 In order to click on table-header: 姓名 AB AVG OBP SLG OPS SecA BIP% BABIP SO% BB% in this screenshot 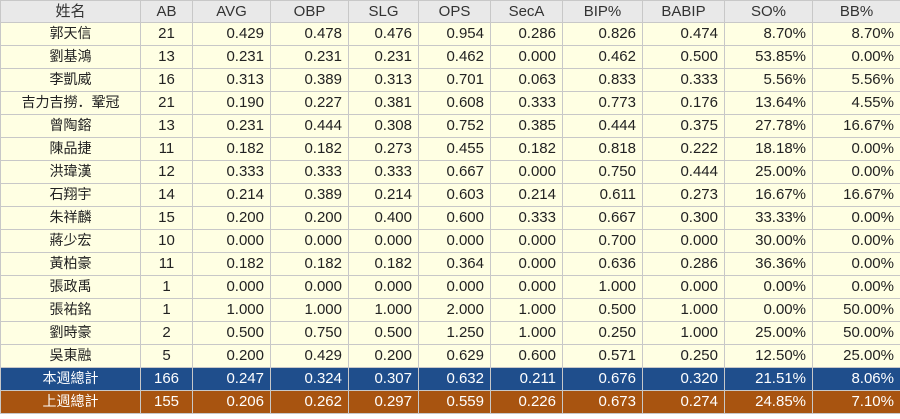, I will do `click(450, 11)`.